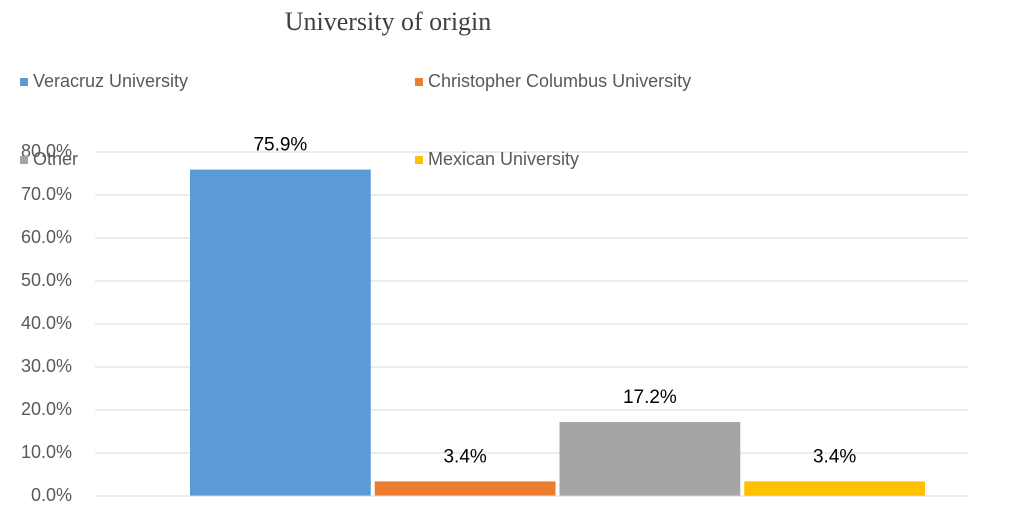  What do you see at coordinates (51, 495) in the screenshot?
I see `y-tick-label: 0.0%` at bounding box center [51, 495].